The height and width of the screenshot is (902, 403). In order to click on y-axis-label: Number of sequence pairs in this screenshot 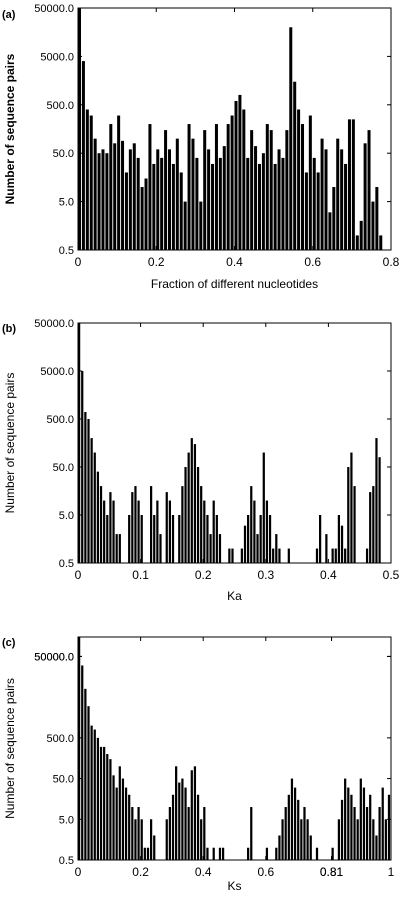, I will do `click(10, 443)`.